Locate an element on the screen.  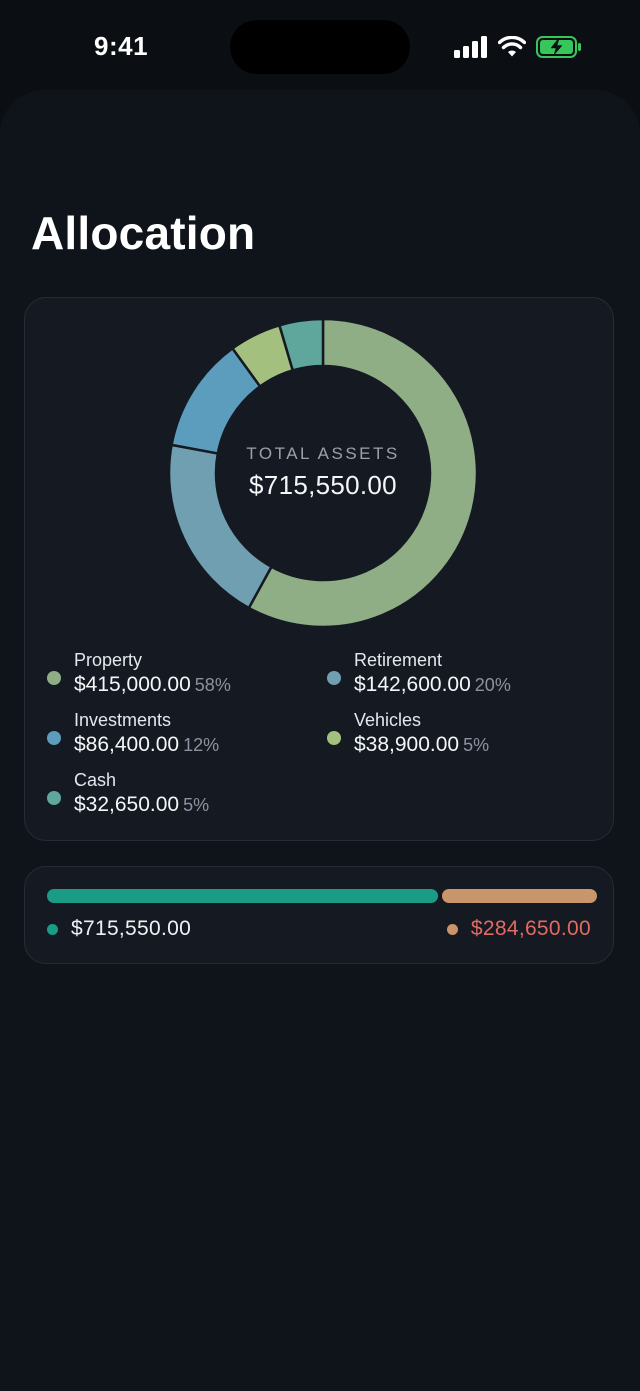
donut-segment-cash is located at coordinates (301, 344).